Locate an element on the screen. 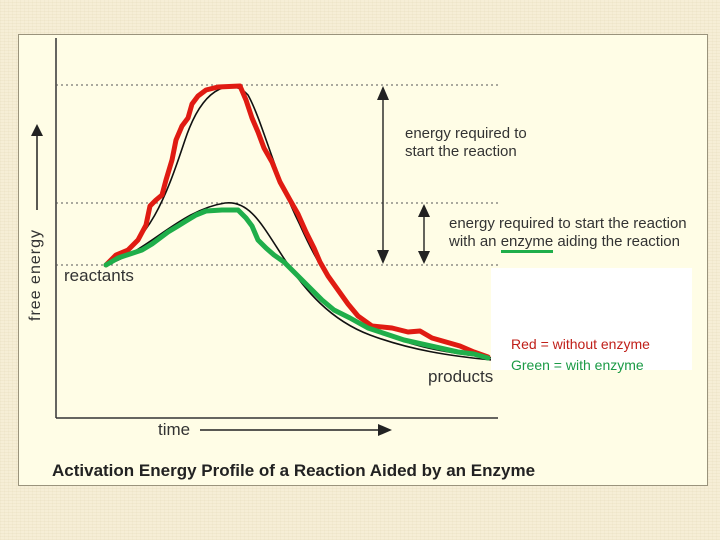  annotation-without-enzyme-line1: energy required to is located at coordinates (466, 133).